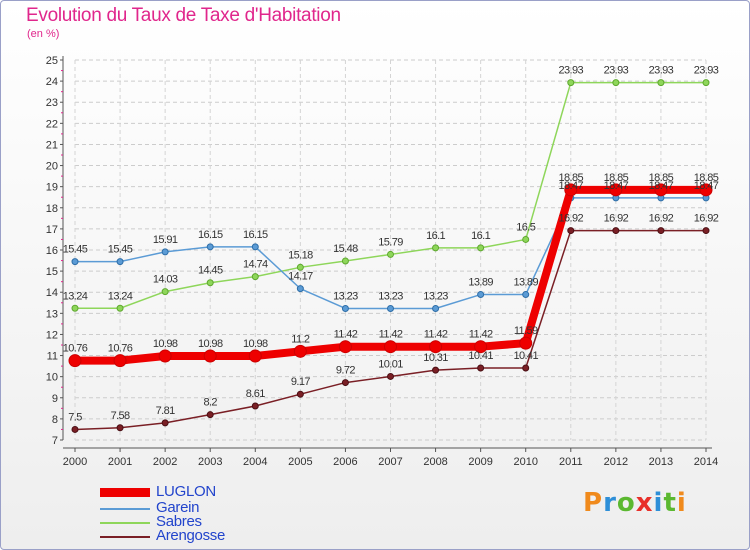 The width and height of the screenshot is (750, 550). I want to click on legend-label: Sabres, so click(179, 521).